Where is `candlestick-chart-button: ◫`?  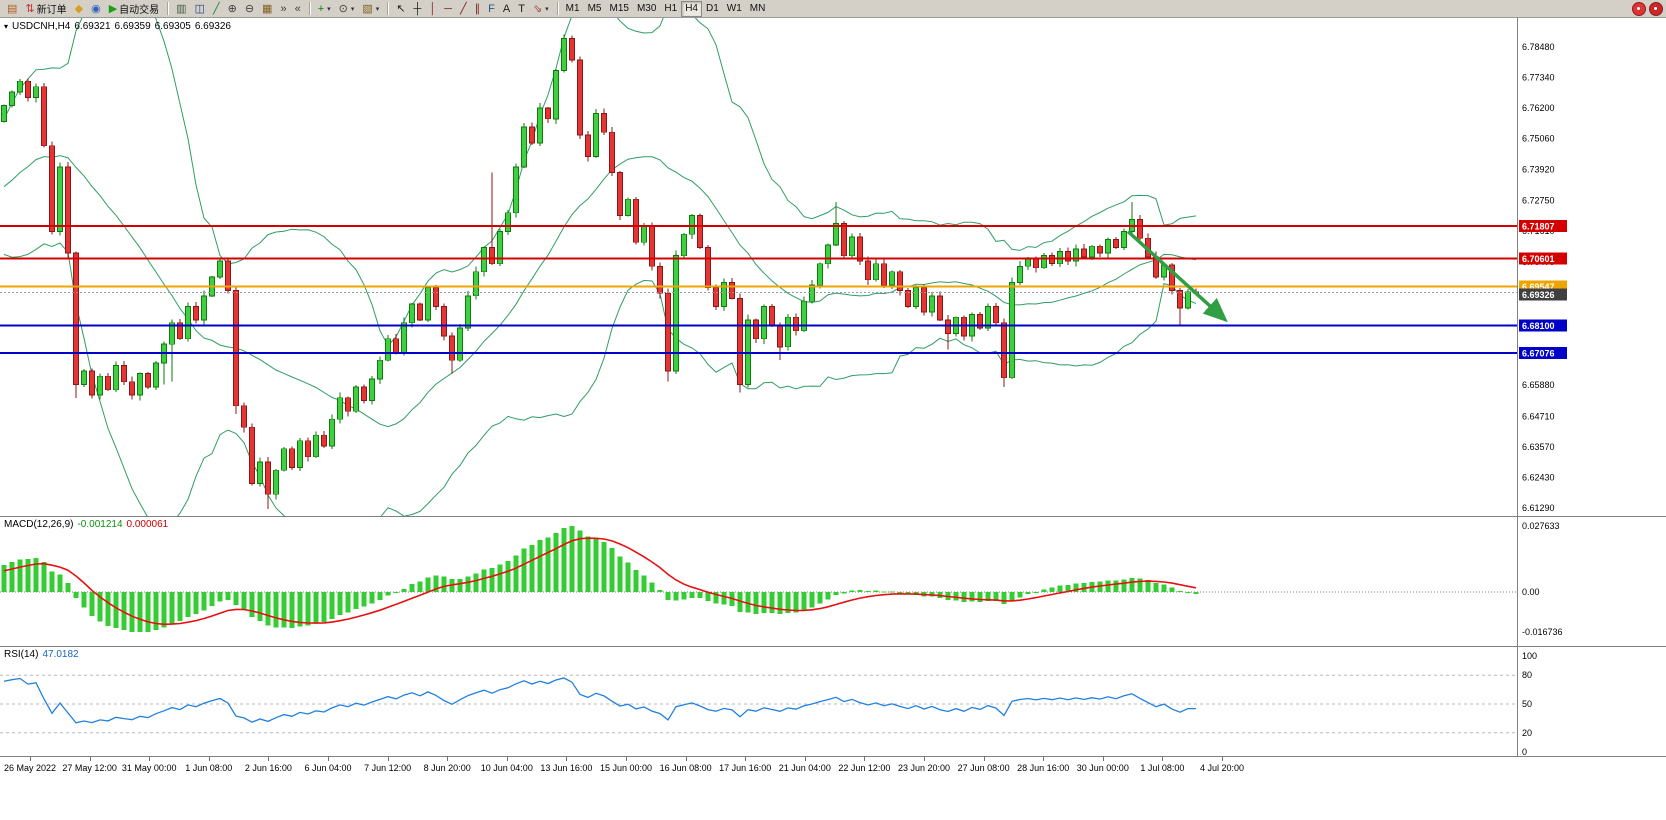
candlestick-chart-button: ◫ is located at coordinates (200, 9).